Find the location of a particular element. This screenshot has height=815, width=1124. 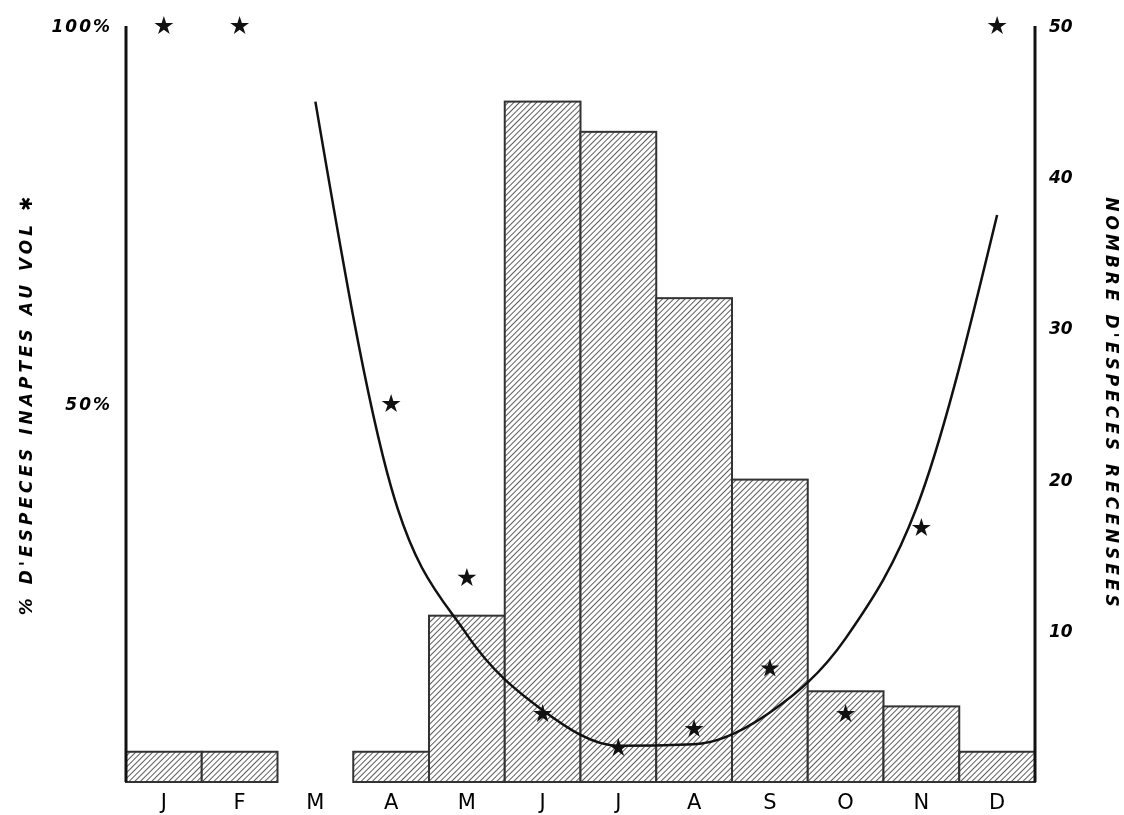

x-tick-label: D is located at coordinates (997, 802).